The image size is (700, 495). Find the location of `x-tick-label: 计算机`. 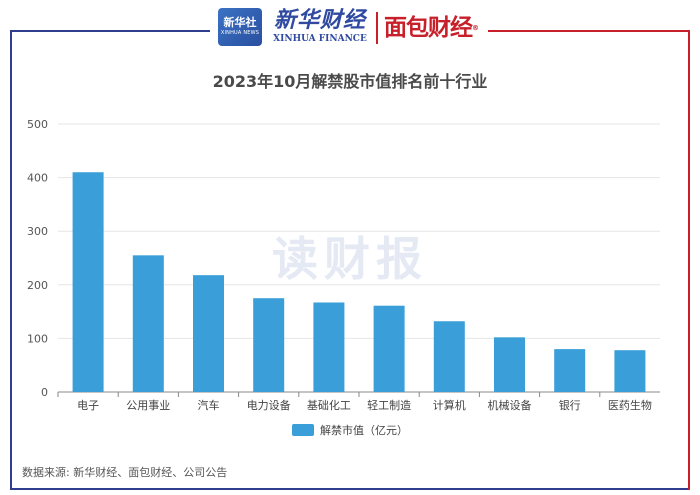

x-tick-label: 计算机 is located at coordinates (449, 405).